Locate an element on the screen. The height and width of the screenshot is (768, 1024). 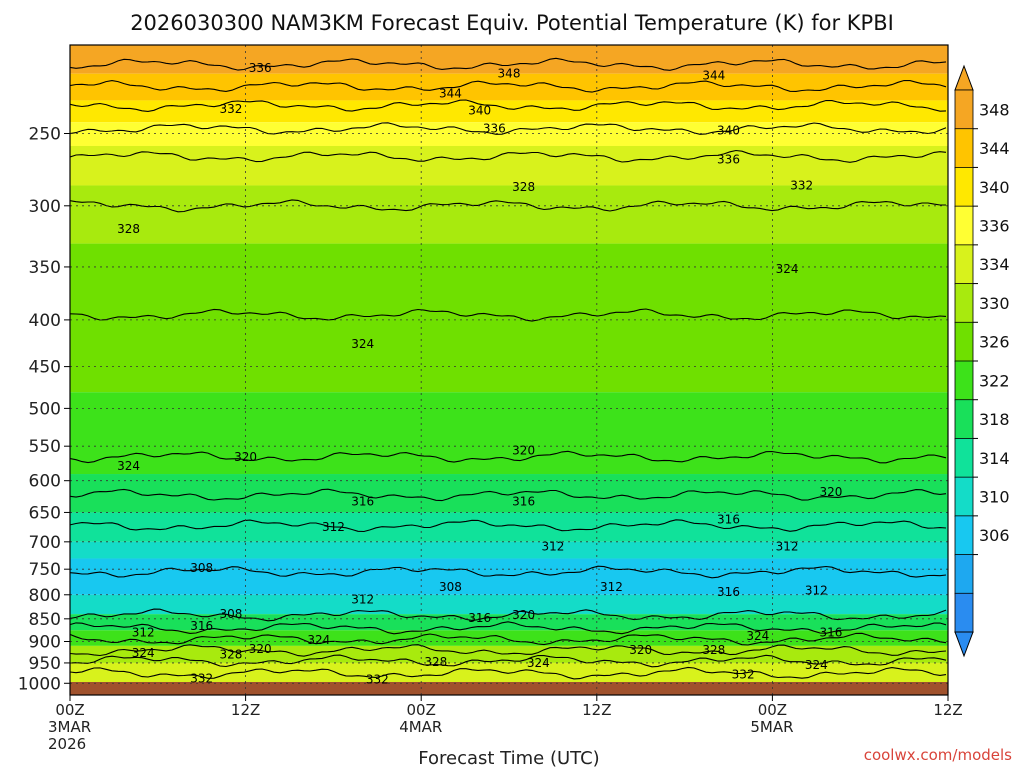
y-tick-label: 300 is located at coordinates (45, 207).